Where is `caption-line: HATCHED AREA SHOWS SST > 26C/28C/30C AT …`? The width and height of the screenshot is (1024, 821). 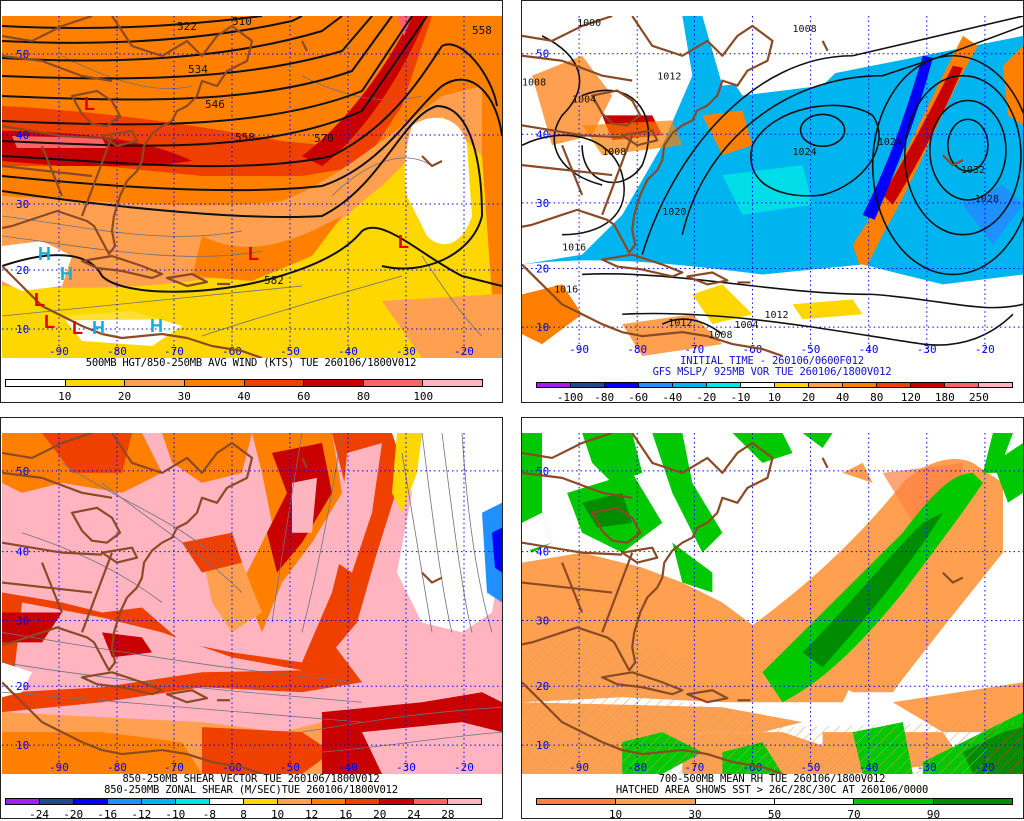
caption-line: HATCHED AREA SHOWS SST > 26C/28C/30C AT … is located at coordinates (772, 790).